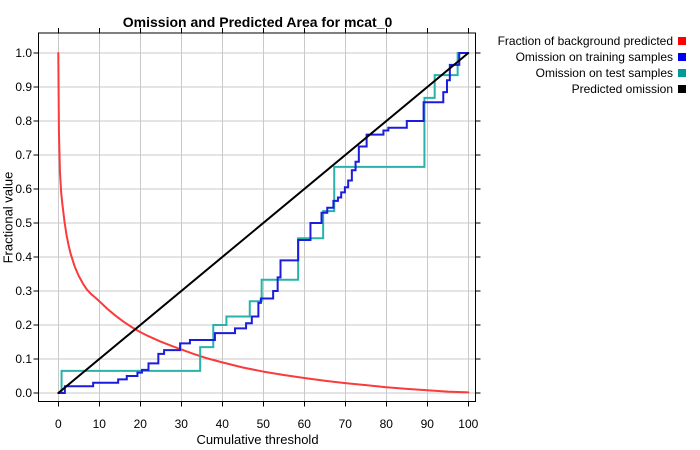 This screenshot has height=450, width=700. I want to click on svg-text: 0.9, so click(23, 87).